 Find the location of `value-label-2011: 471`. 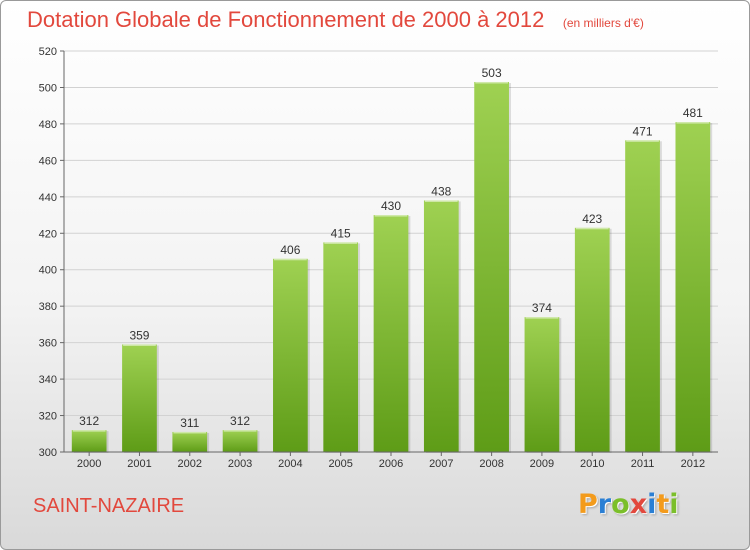

value-label-2011: 471 is located at coordinates (643, 131).